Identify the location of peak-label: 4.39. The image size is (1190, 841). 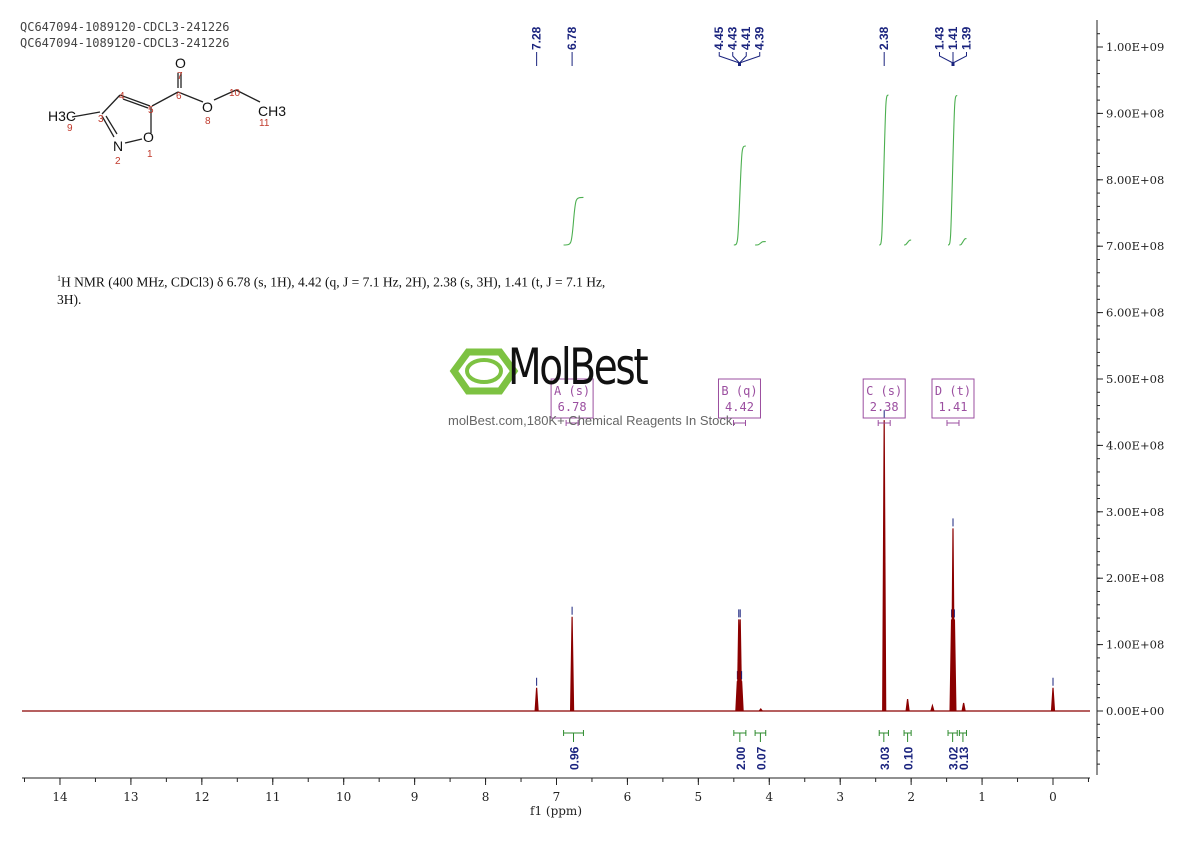
(760, 38).